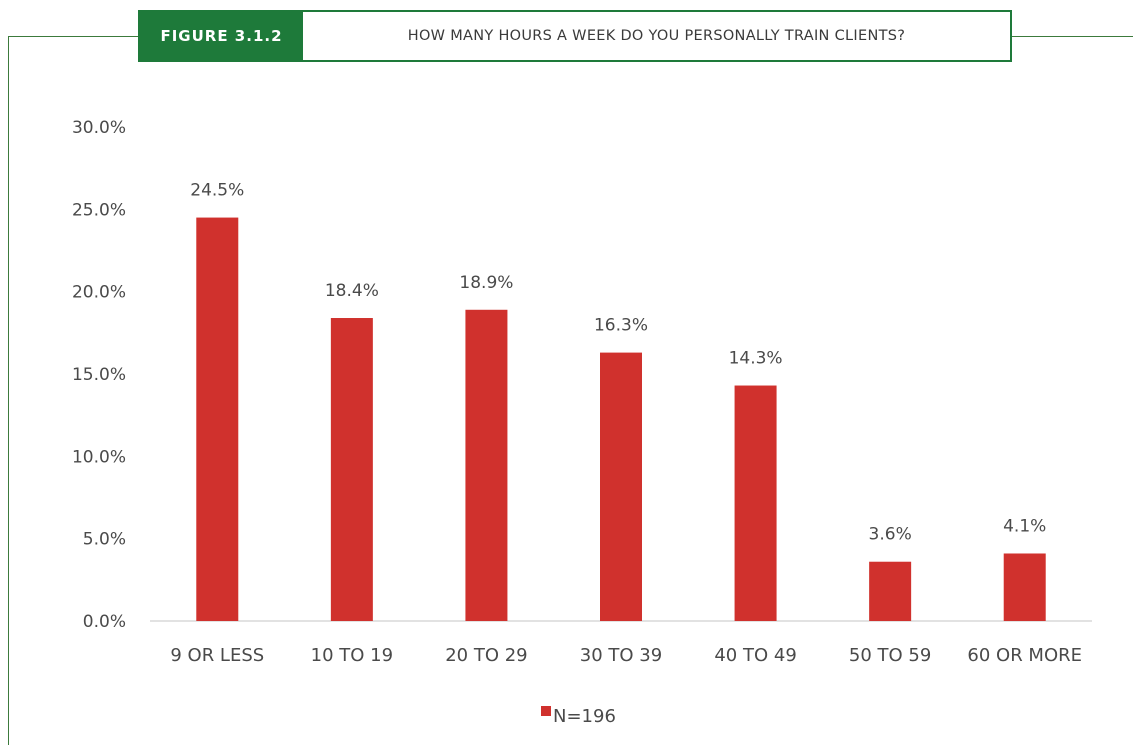 This screenshot has height=745, width=1133. What do you see at coordinates (890, 655) in the screenshot?
I see `x-category-label: 50 TO 59` at bounding box center [890, 655].